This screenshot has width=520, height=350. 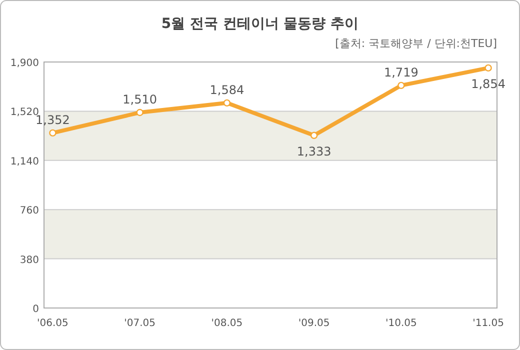 What do you see at coordinates (401, 72) in the screenshot?
I see `data-label: 1,719` at bounding box center [401, 72].